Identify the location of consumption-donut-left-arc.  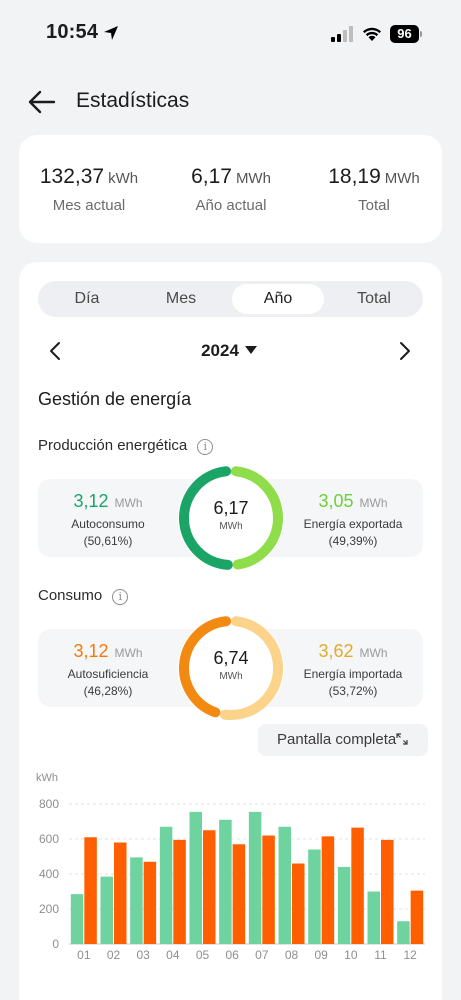
(205, 667).